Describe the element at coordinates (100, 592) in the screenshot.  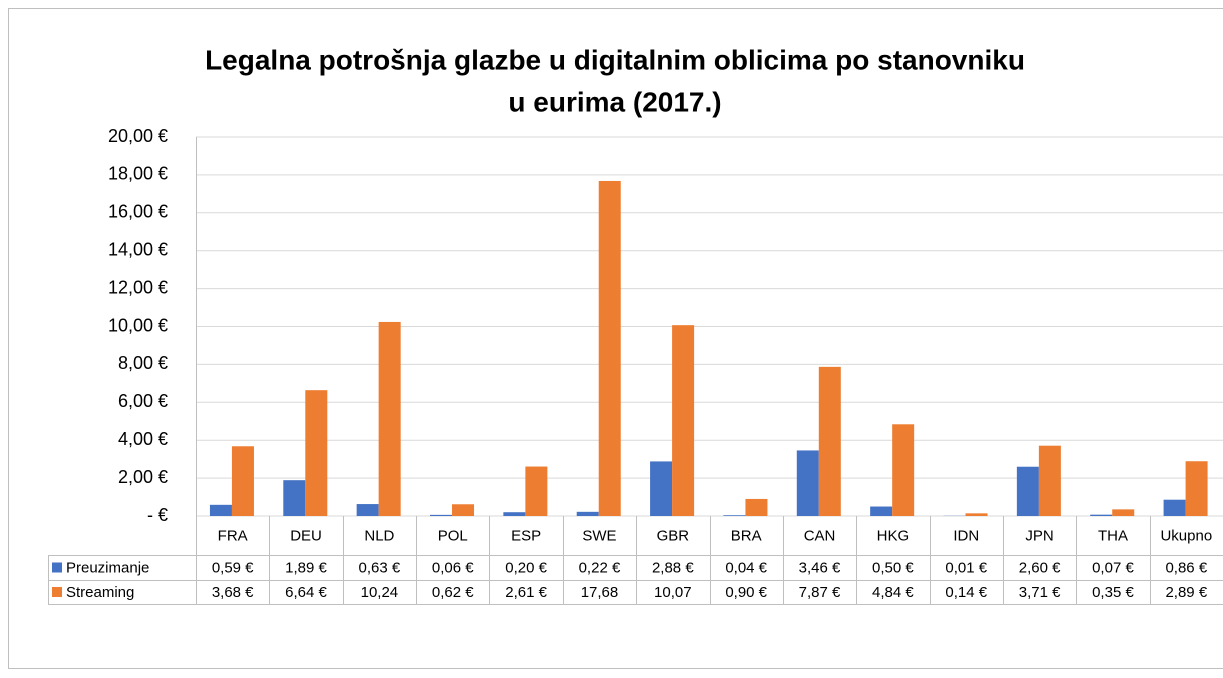
I see `legend-label: Streaming` at that location.